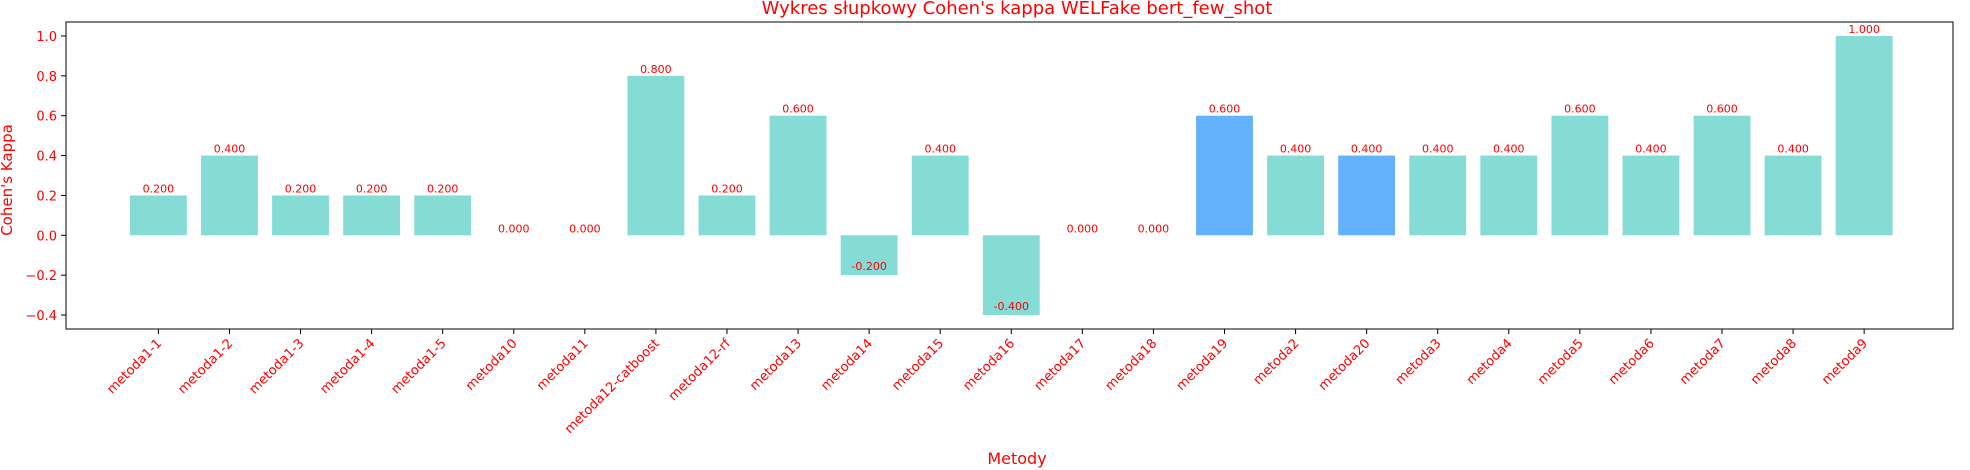 This screenshot has width=1970, height=470. What do you see at coordinates (656, 69) in the screenshot?
I see `bar-value-label: 0.800` at bounding box center [656, 69].